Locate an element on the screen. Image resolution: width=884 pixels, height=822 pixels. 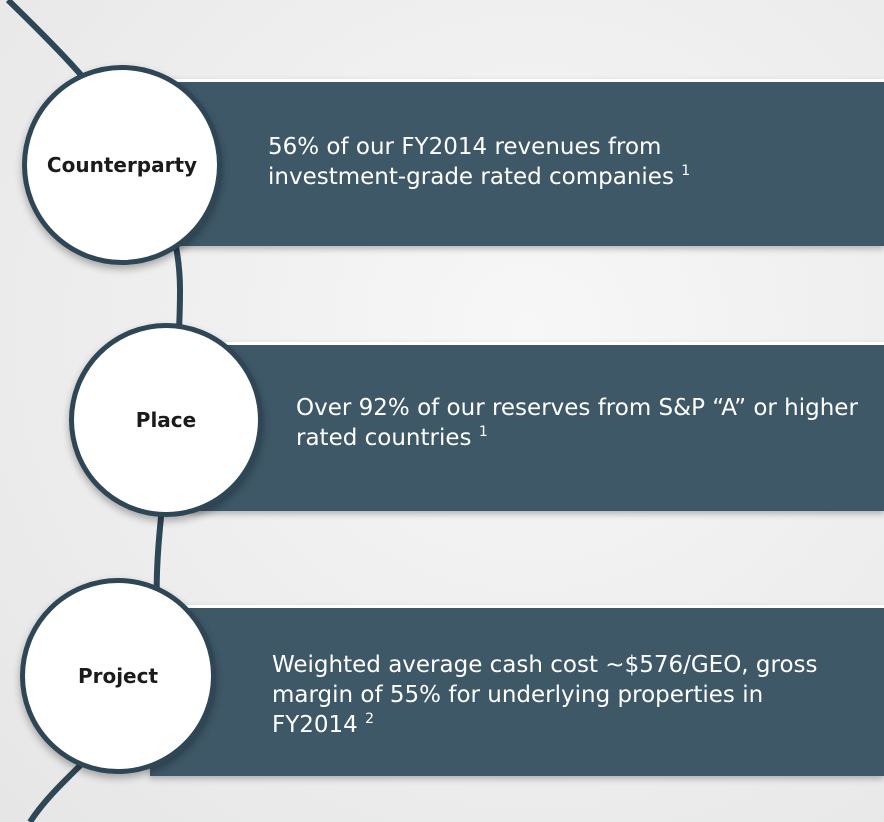
circle-label: Project is located at coordinates (118, 676).